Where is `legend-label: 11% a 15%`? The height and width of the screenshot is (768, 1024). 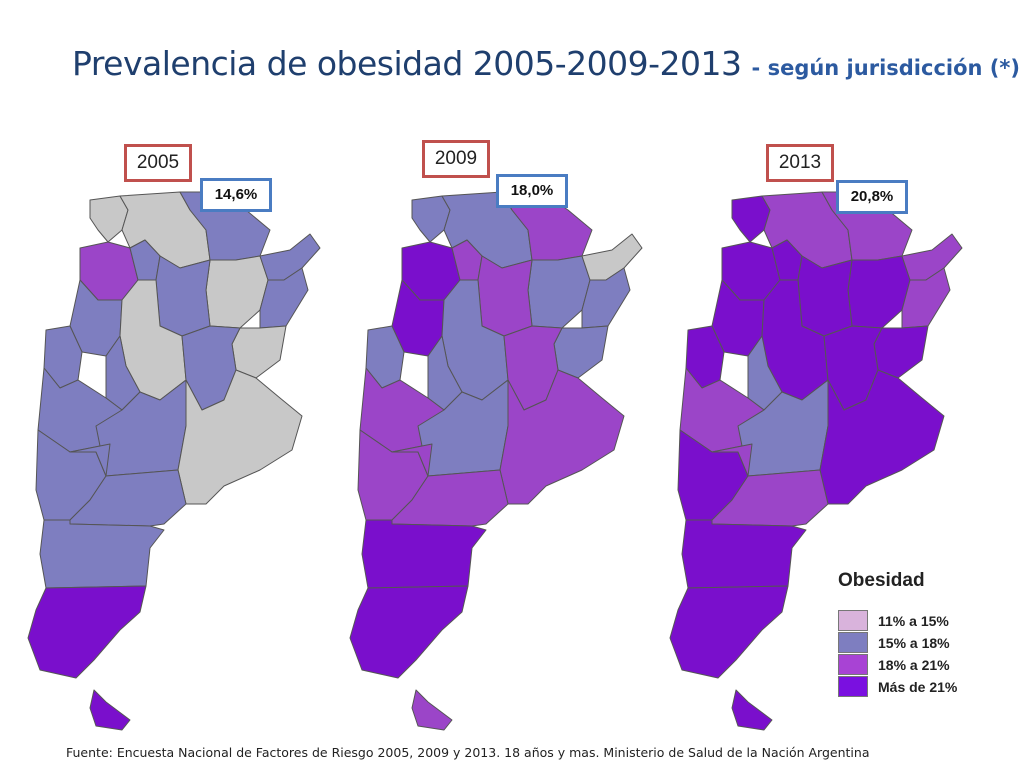 legend-label: 11% a 15% is located at coordinates (913, 620).